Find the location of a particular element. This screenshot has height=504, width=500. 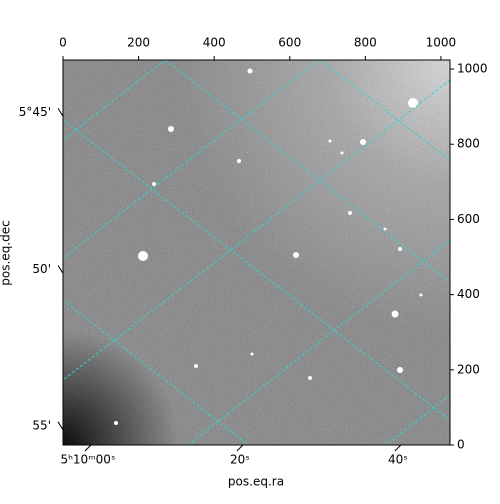

top-tick-label: 600 is located at coordinates (289, 43).